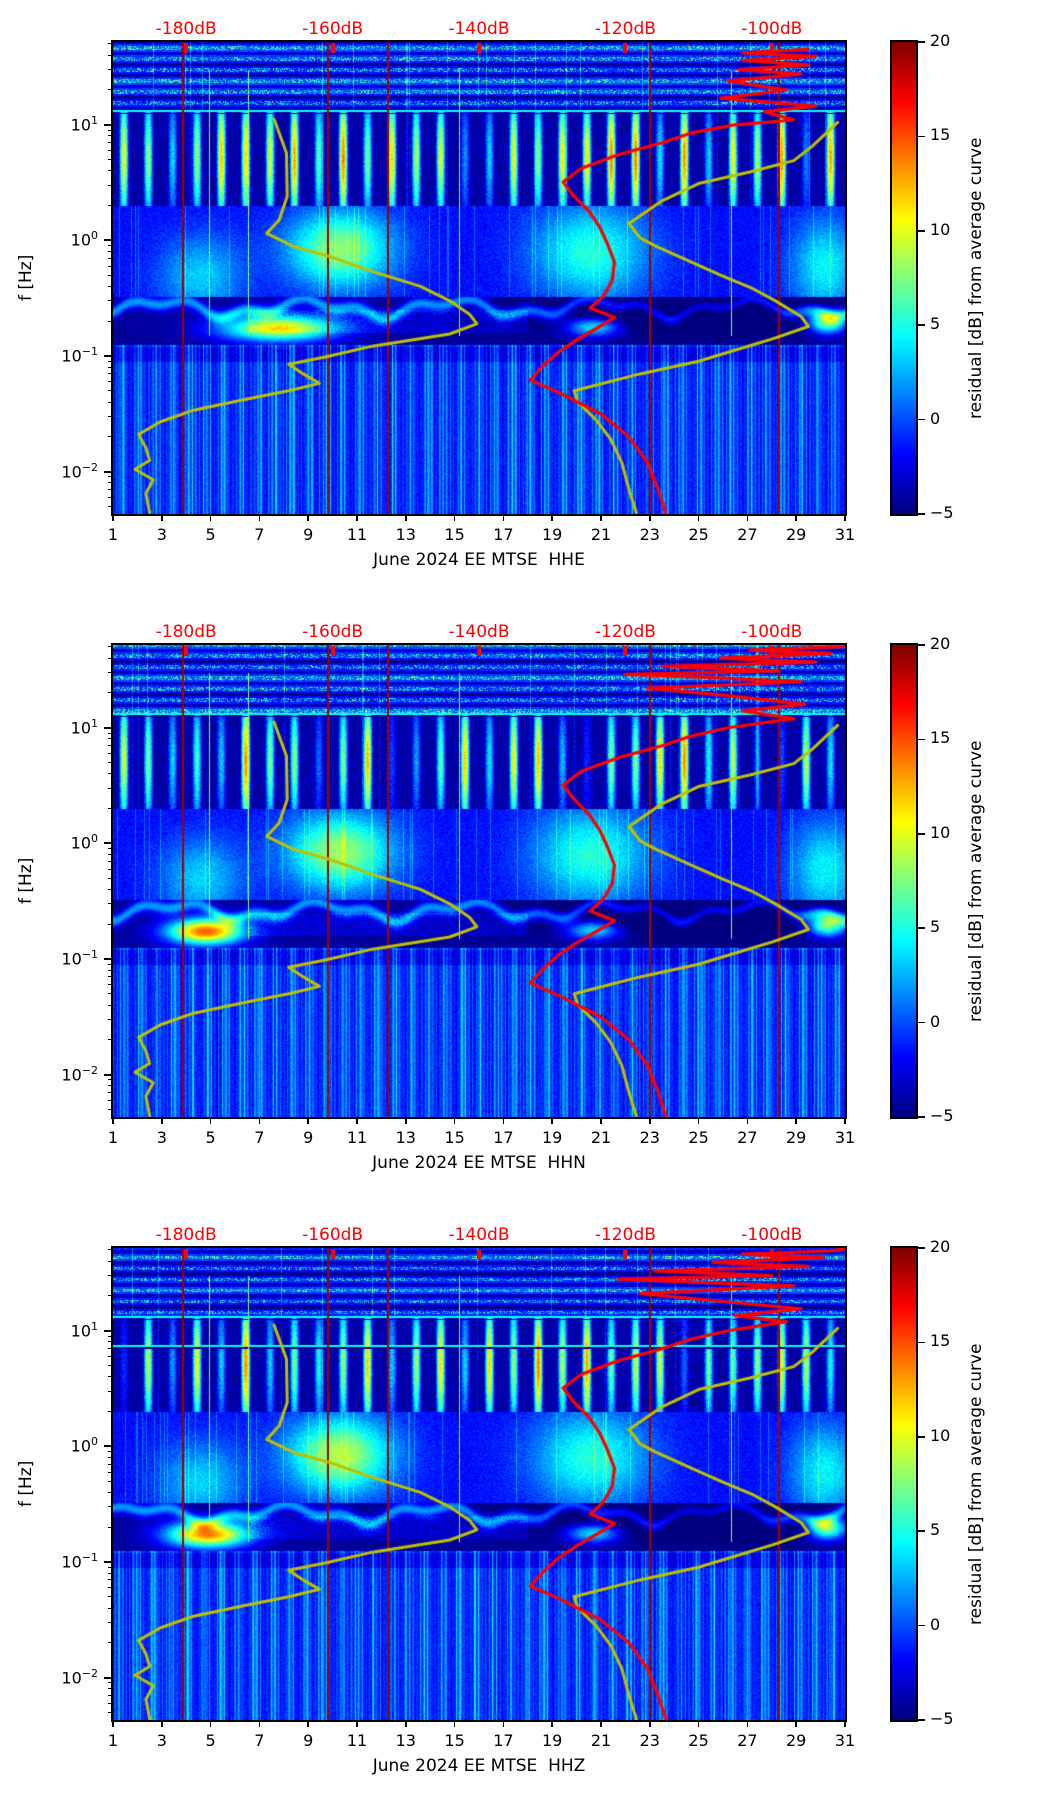 This screenshot has height=1806, width=1052. I want to click on x-axis-label-hhe: June 2024 EE MTSE HHE, so click(479, 560).